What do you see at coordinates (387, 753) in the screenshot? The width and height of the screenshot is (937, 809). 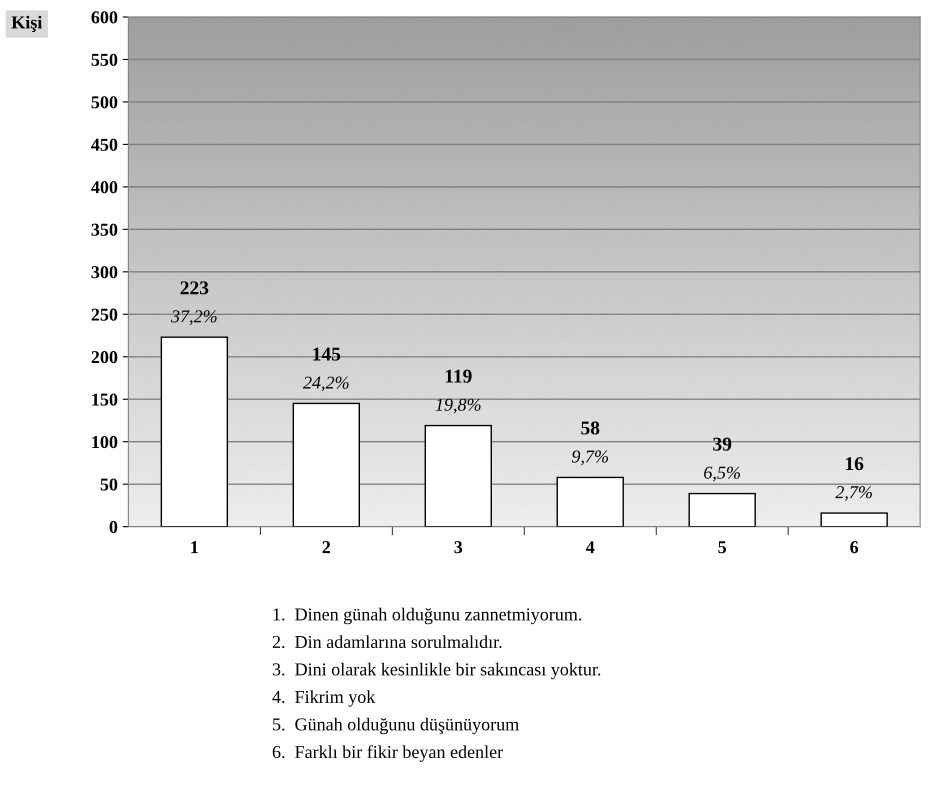 I see `text: 6. Farklı bir fikir beyan edenler` at bounding box center [387, 753].